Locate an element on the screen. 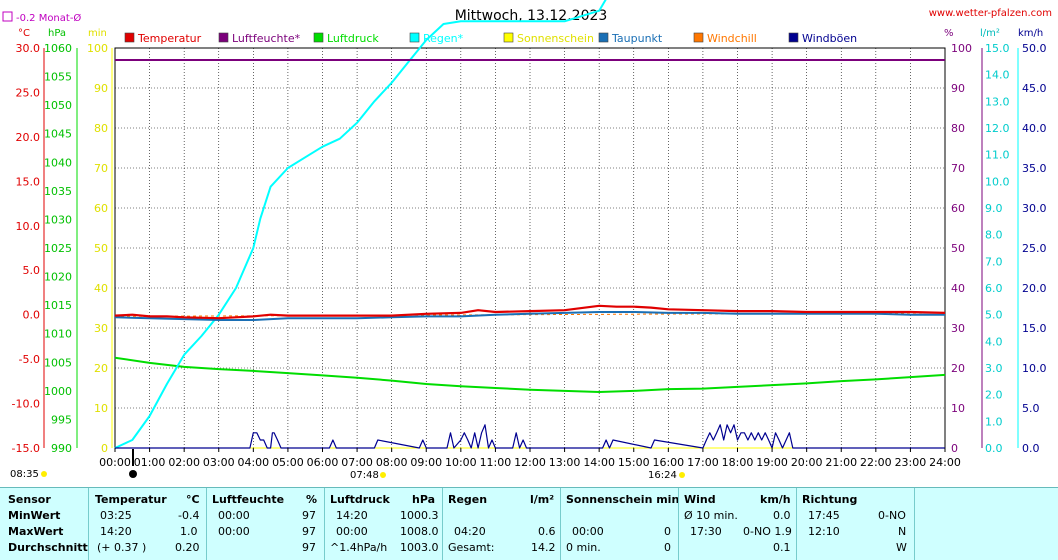  x-tick-label: 09:00 is located at coordinates (426, 462).